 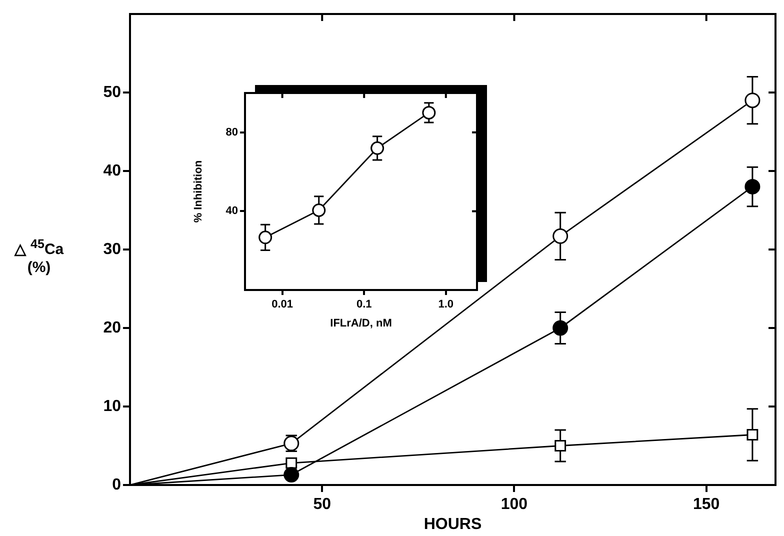 I want to click on y-tick-label: 50, so click(x=112, y=92).